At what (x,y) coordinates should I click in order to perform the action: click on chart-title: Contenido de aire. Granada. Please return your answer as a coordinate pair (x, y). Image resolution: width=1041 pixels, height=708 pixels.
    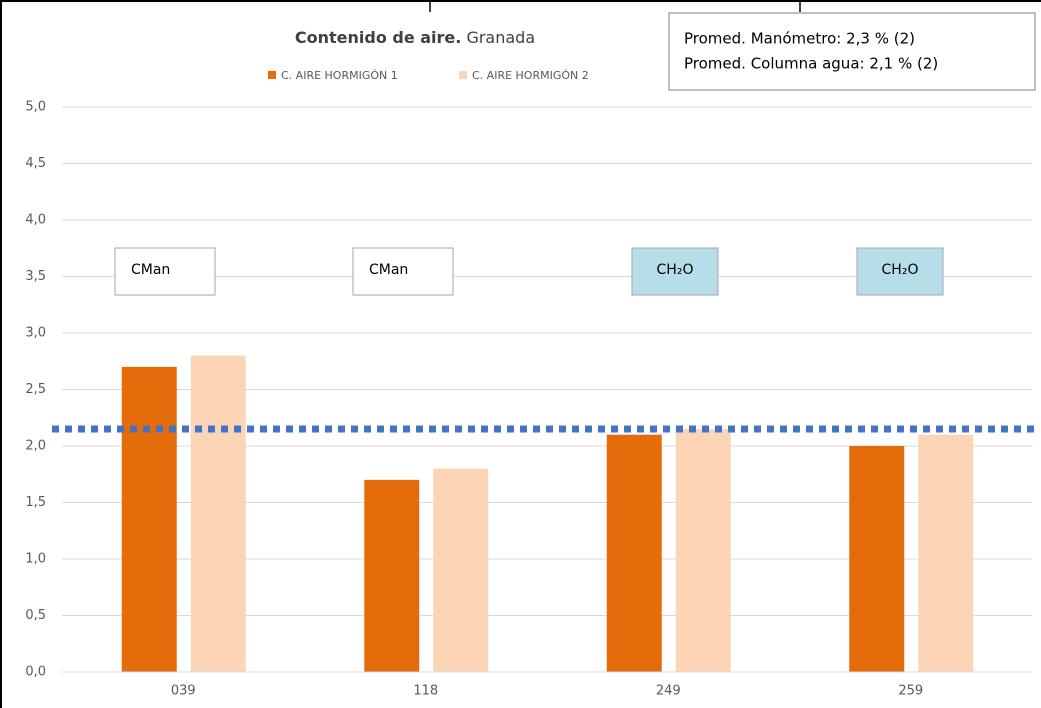
    Looking at the image, I should click on (415, 37).